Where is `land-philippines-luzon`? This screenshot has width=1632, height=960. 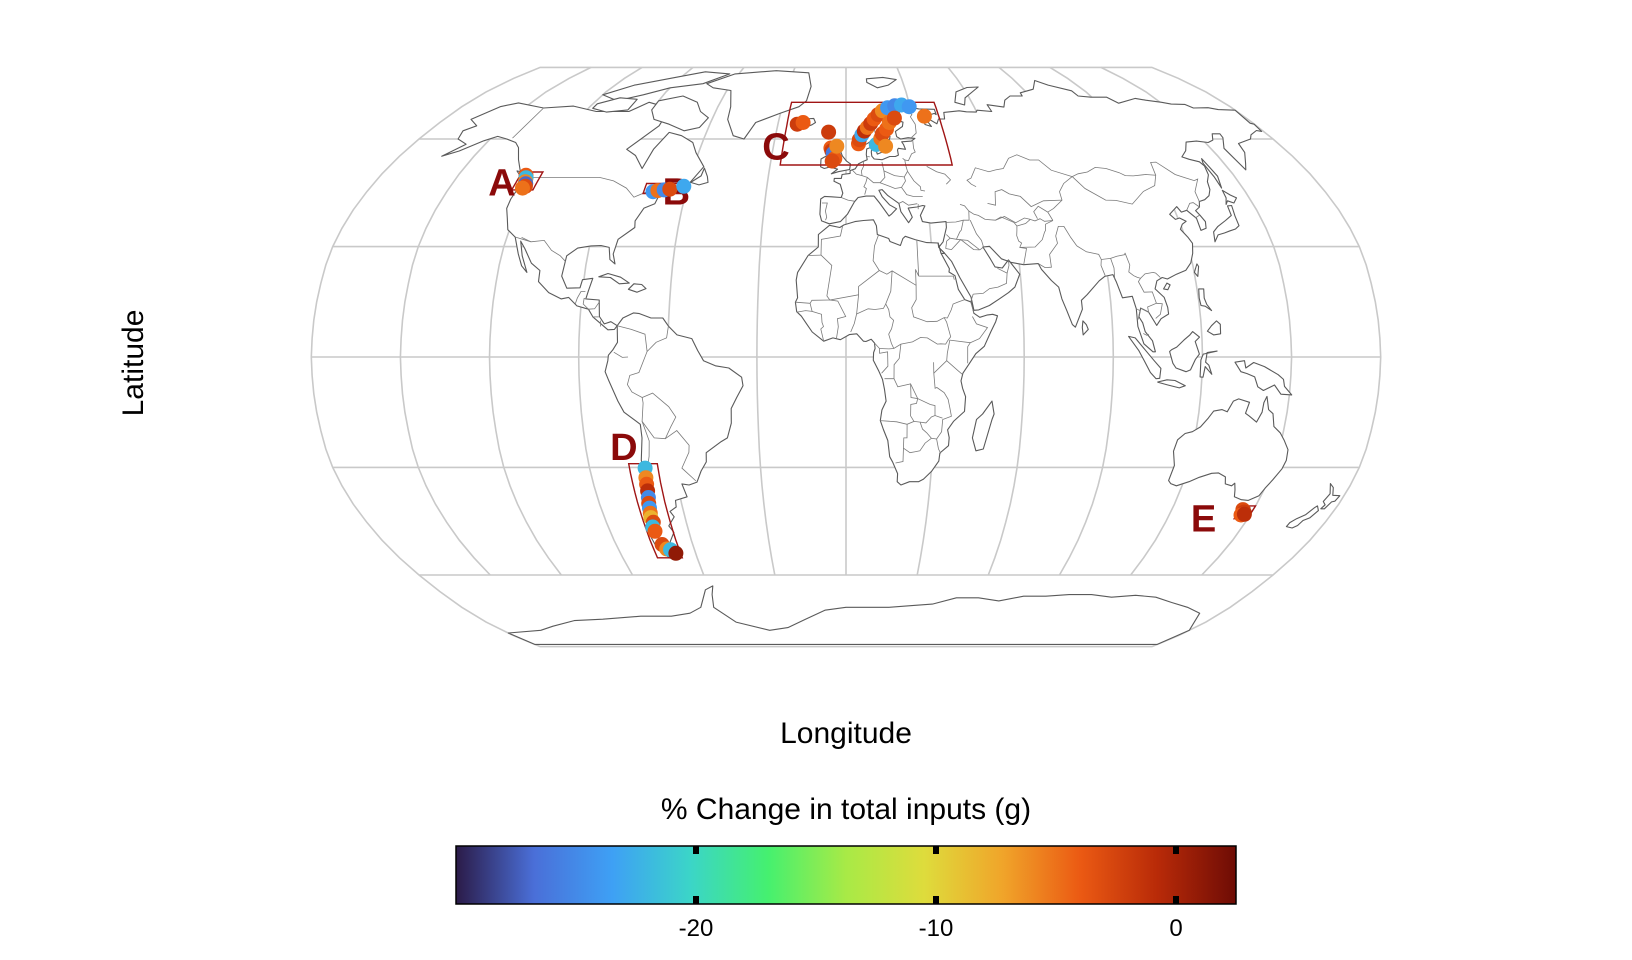 land-philippines-luzon is located at coordinates (1205, 300).